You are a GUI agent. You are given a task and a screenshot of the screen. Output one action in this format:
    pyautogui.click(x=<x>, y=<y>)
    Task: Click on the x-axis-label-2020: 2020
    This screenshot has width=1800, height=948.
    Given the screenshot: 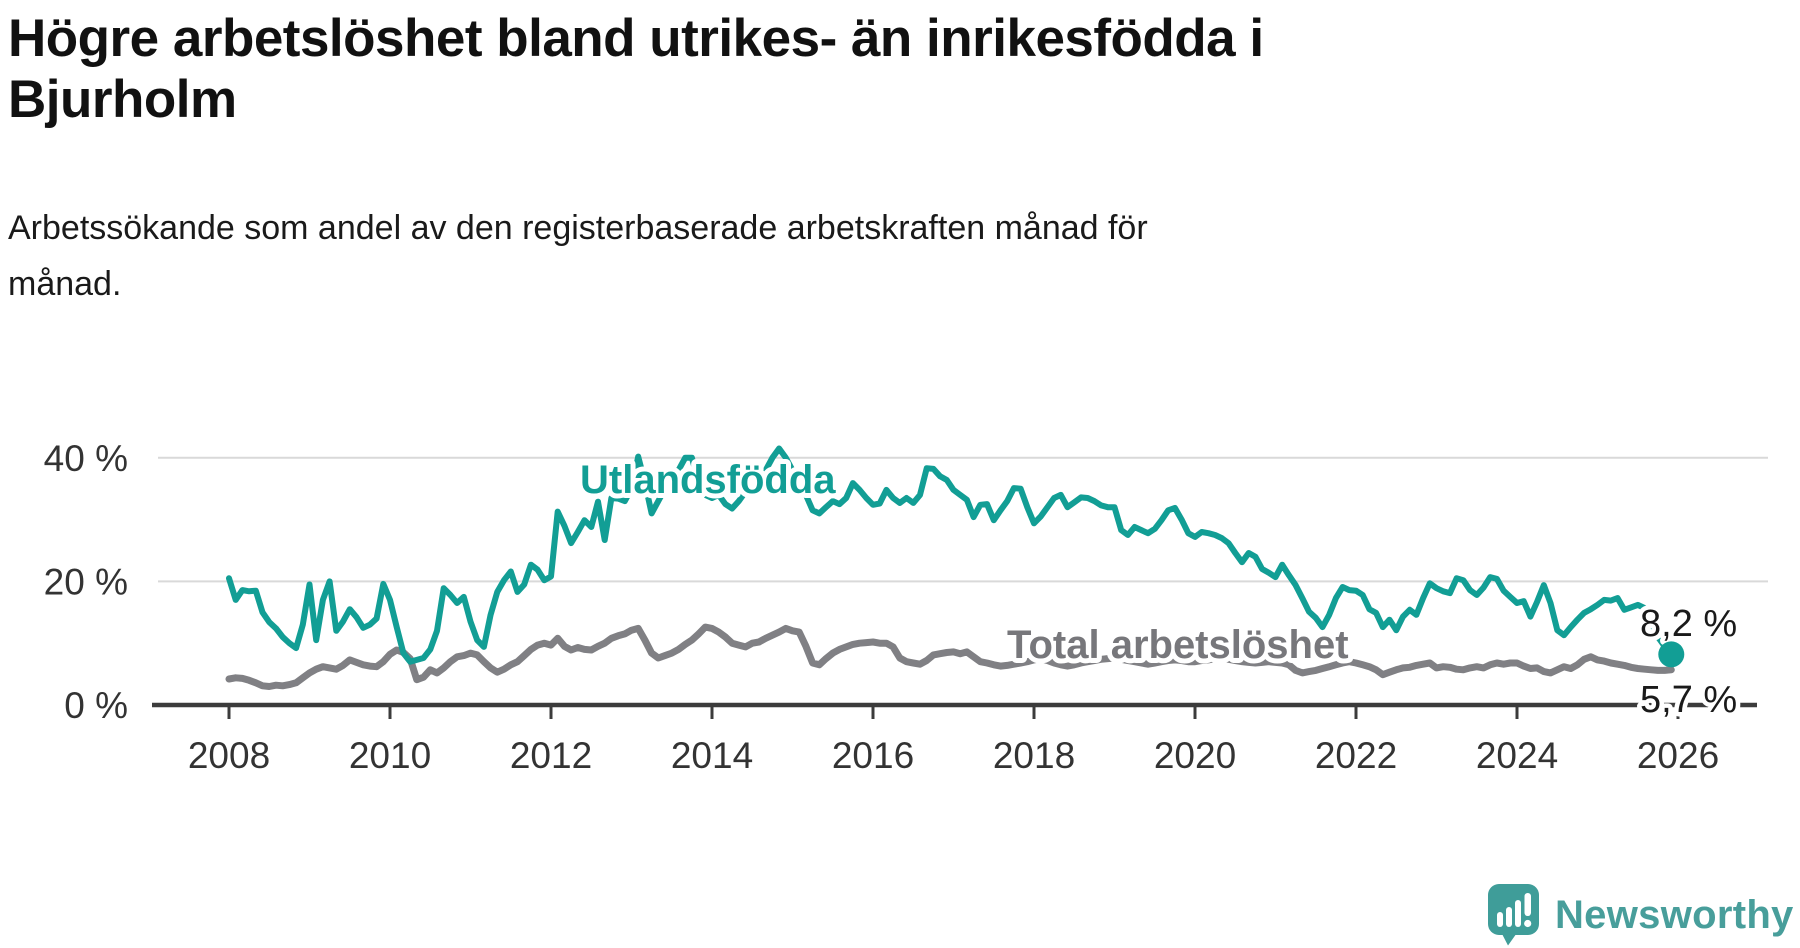 What is the action you would take?
    pyautogui.click(x=1195, y=755)
    